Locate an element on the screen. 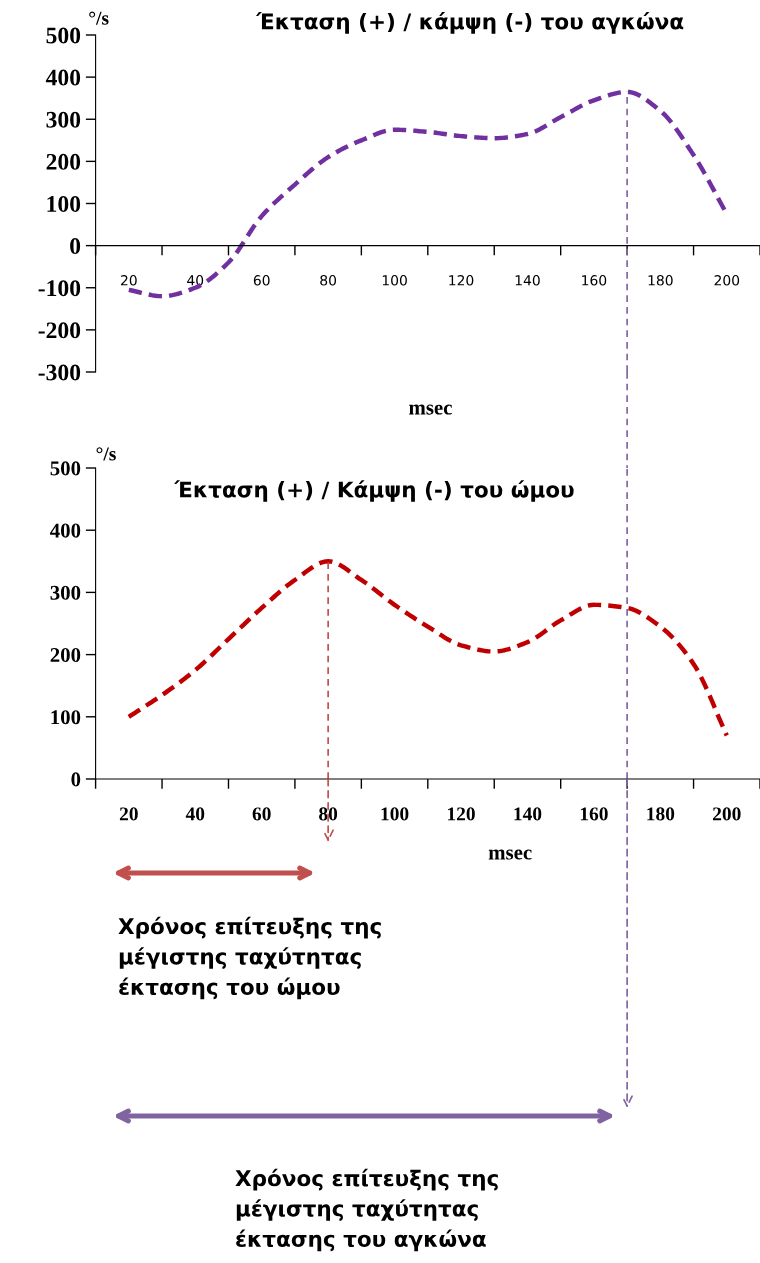 Image resolution: width=760 pixels, height=1263 pixels. y-tick-label: -200 is located at coordinates (59, 330).